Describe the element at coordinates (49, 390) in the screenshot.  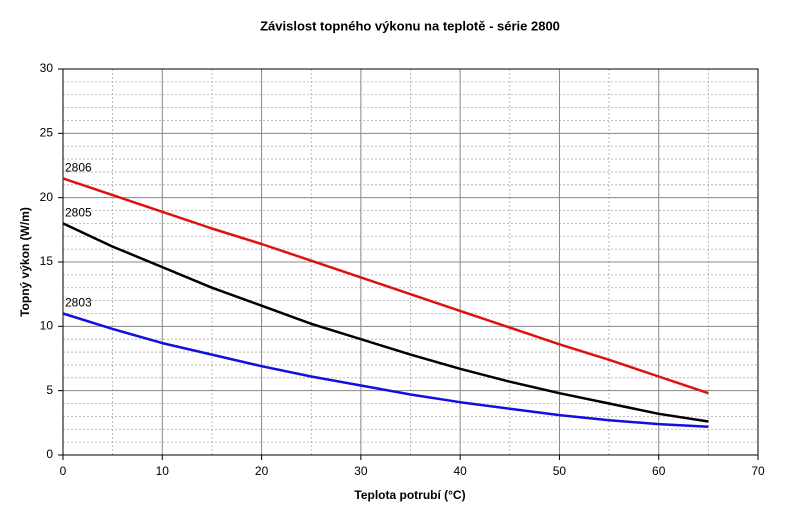
I see `y-tick-label: 5` at that location.